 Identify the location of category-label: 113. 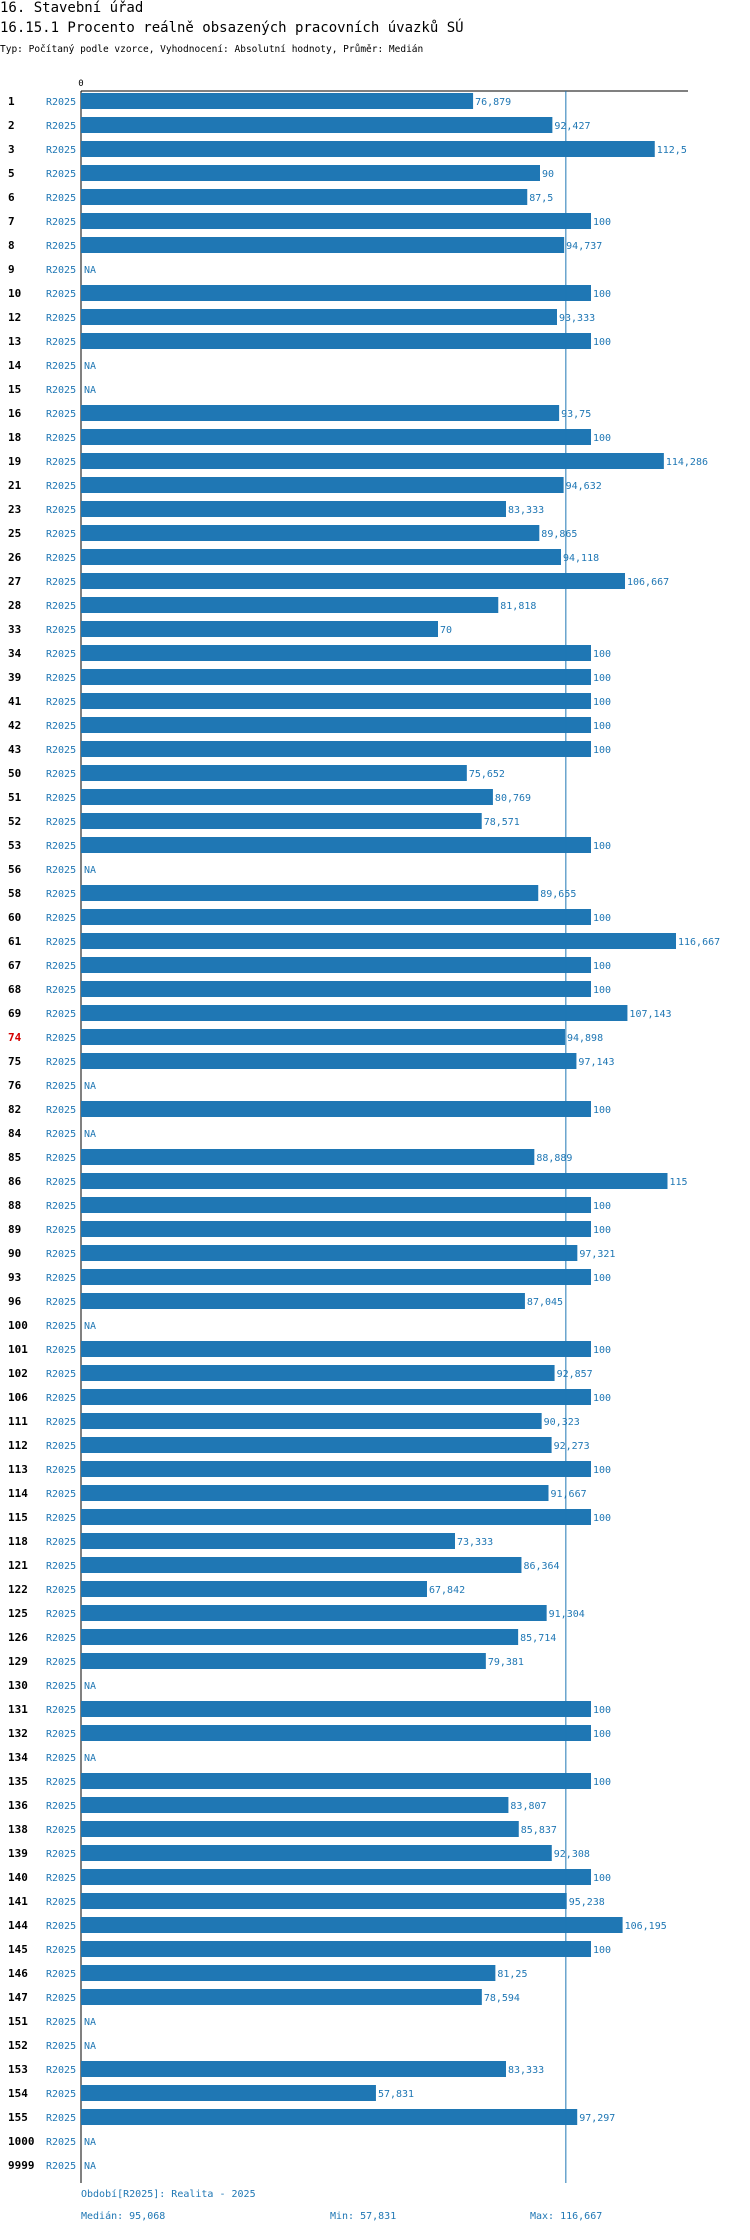
(18, 1469).